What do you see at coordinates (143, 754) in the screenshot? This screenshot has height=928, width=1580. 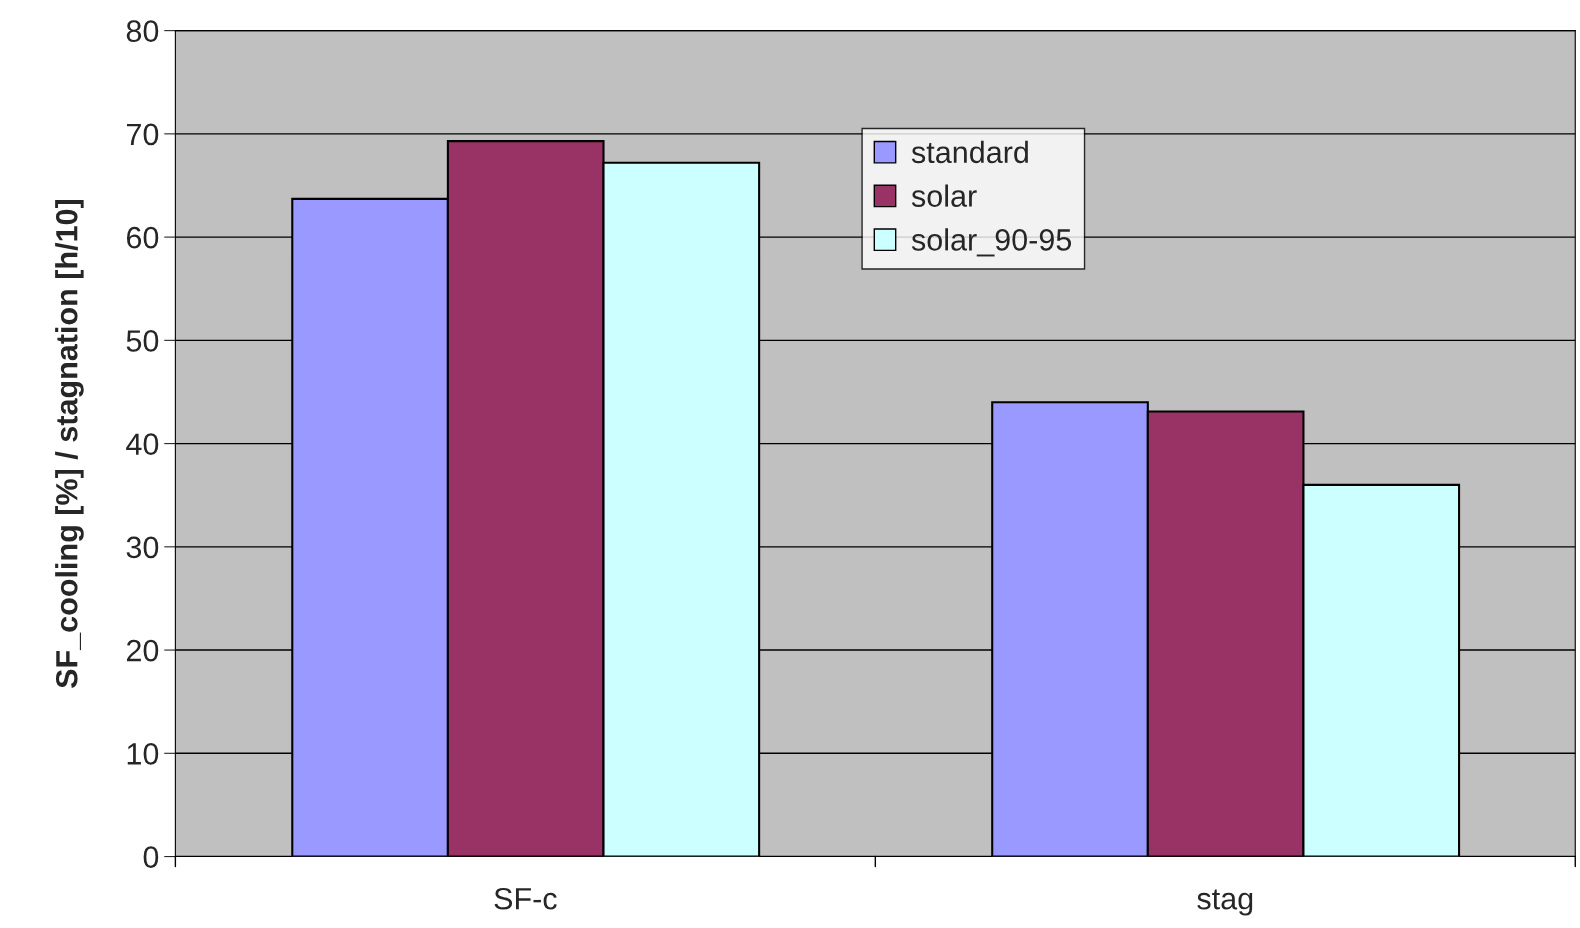 I see `y-tick-label: 10` at bounding box center [143, 754].